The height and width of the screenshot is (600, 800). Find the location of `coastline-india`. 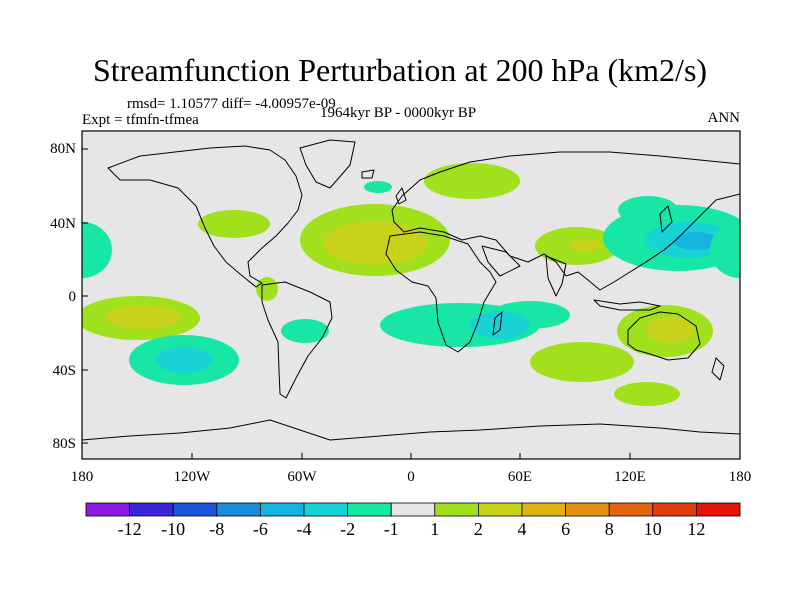

coastline-india is located at coordinates (556, 276).